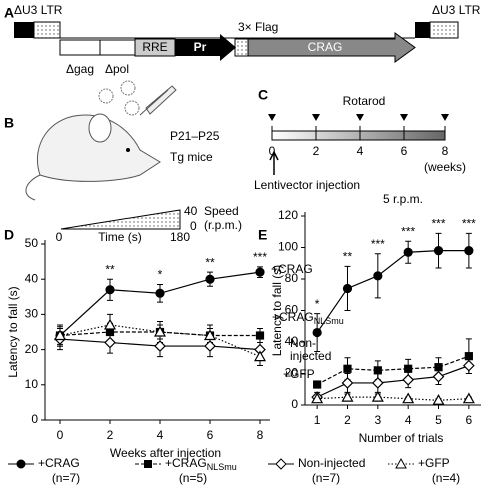  Describe the element at coordinates (272, 151) in the screenshot. I see `timeline-tick-label: 0` at that location.